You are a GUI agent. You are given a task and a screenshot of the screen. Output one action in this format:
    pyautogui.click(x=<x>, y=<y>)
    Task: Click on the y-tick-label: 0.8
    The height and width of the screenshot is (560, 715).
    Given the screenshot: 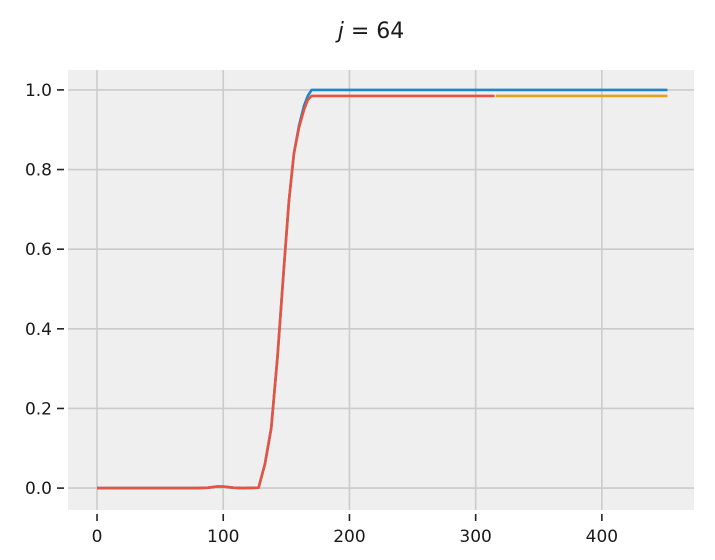 What is the action you would take?
    pyautogui.click(x=38, y=171)
    